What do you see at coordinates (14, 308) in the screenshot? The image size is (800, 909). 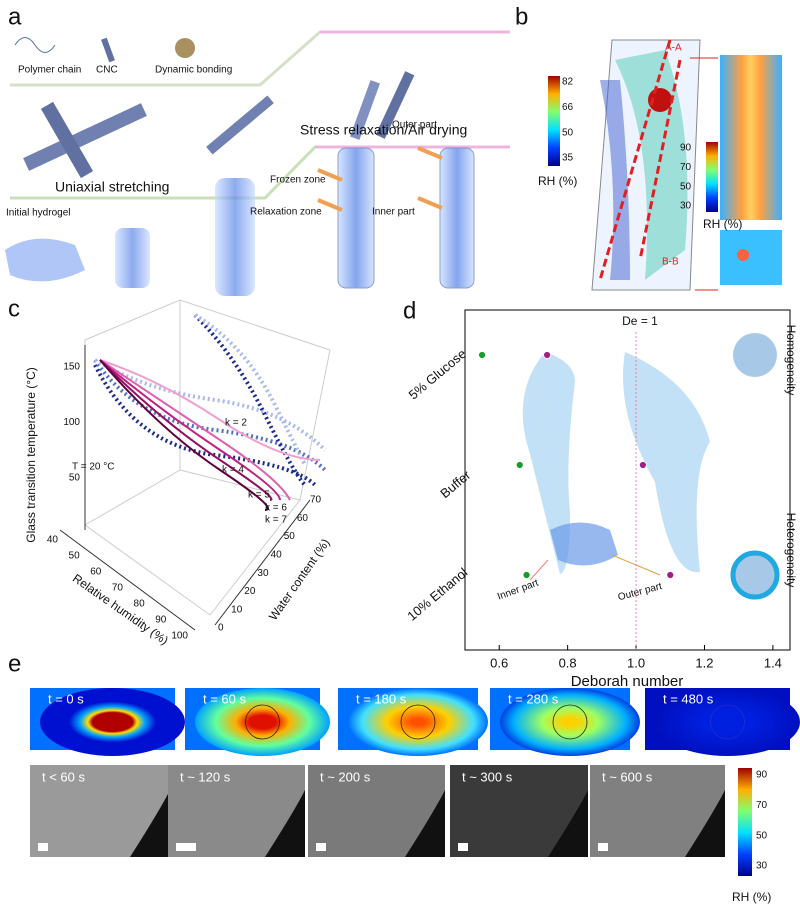 I see `panel-label: c` at bounding box center [14, 308].